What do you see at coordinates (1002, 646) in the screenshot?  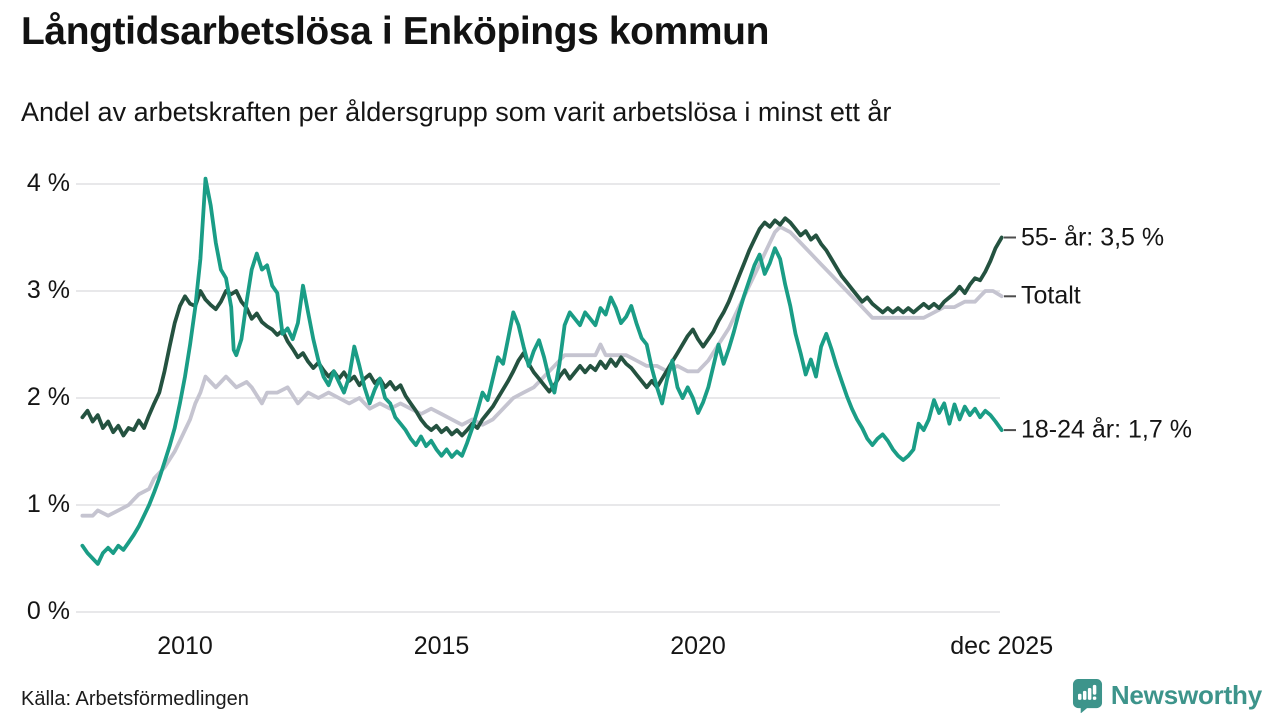 I see `x-tick-label: dec 2025` at bounding box center [1002, 646].